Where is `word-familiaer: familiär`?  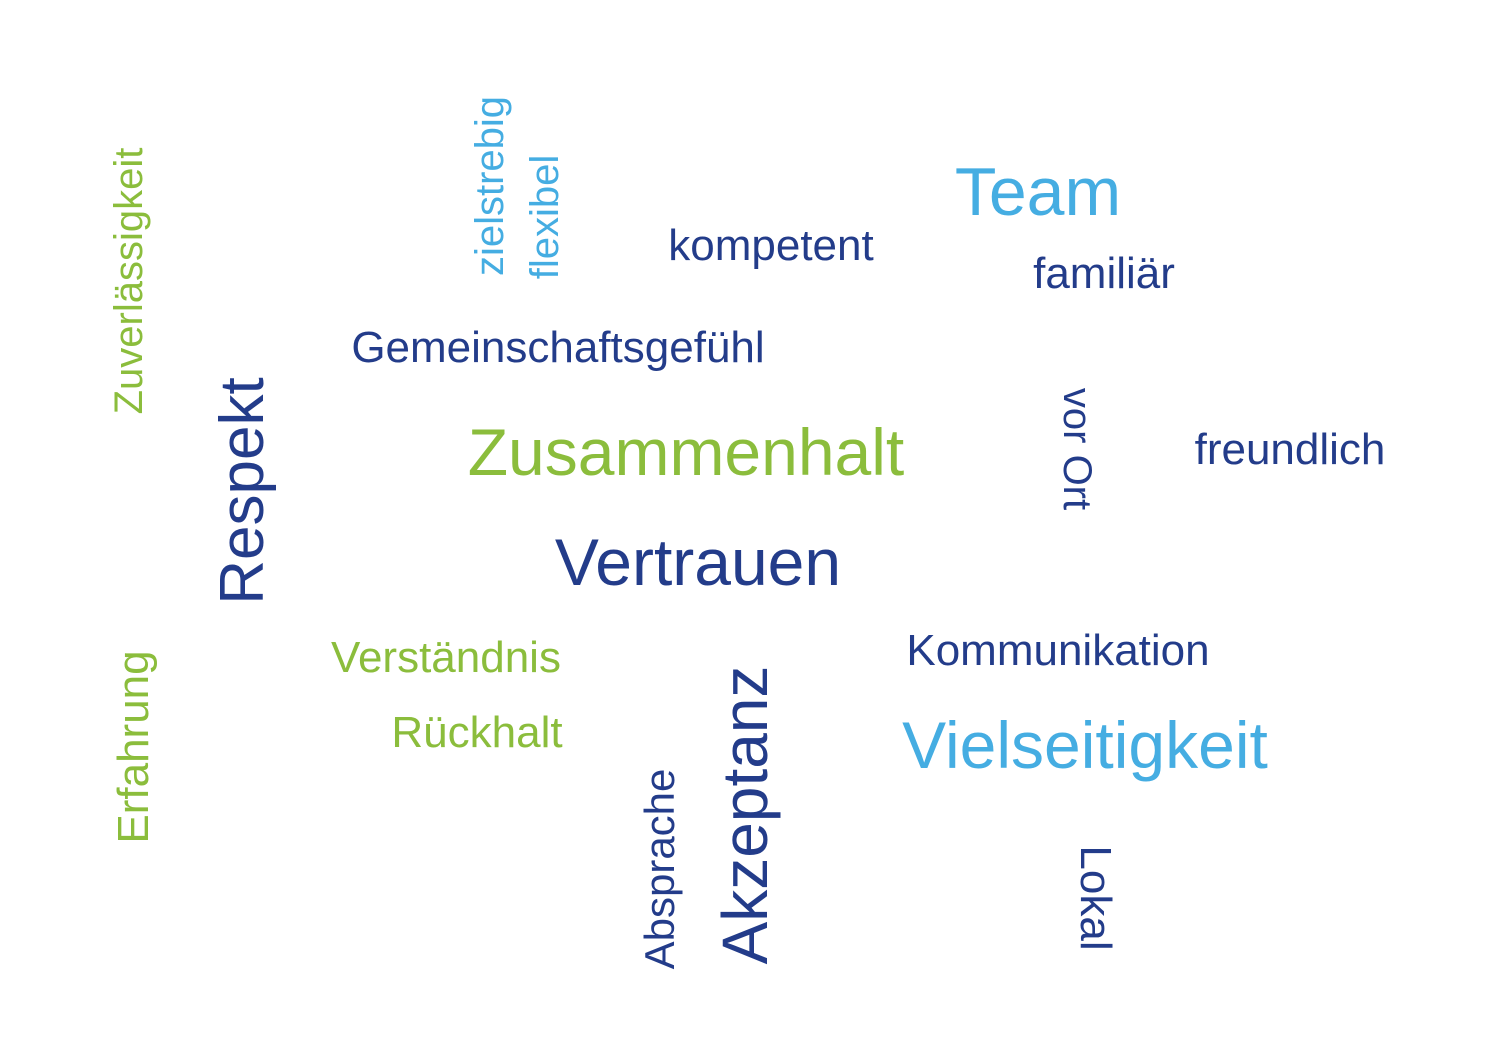
word-familiaer: familiär is located at coordinates (1104, 273).